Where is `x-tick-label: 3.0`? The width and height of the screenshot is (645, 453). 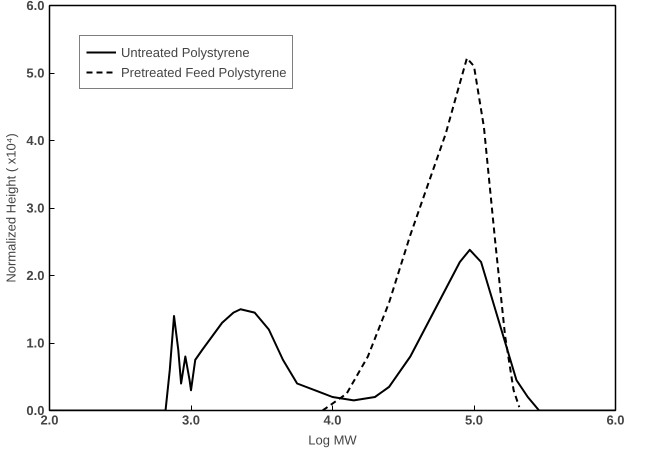
x-tick-label: 3.0 is located at coordinates (191, 420).